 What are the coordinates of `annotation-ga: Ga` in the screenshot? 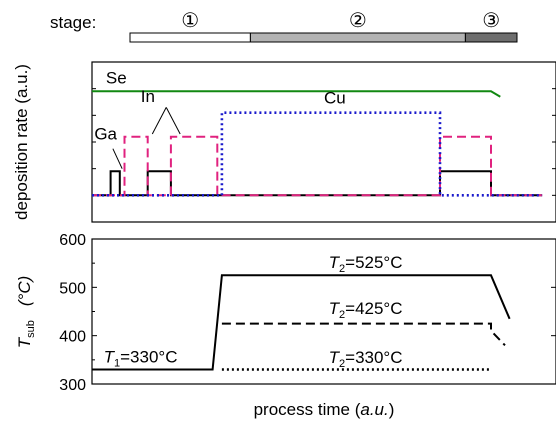 It's located at (105, 133).